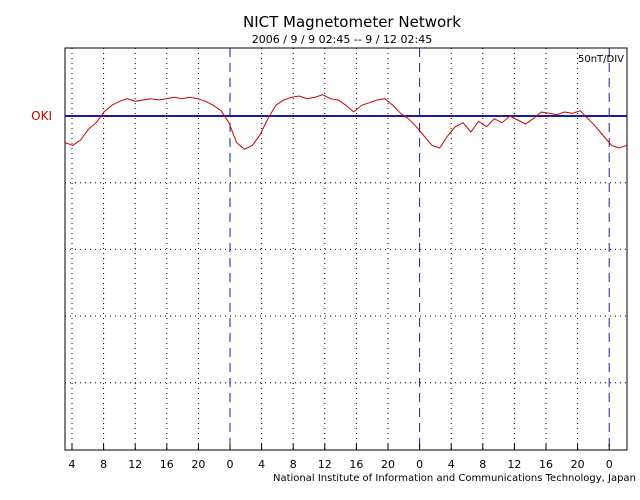  What do you see at coordinates (341, 457) in the screenshot?
I see `x-ticks: 4 8 12 16 20 0 4 8 12 16 20 0 4 8 12 16 20 0` at bounding box center [341, 457].